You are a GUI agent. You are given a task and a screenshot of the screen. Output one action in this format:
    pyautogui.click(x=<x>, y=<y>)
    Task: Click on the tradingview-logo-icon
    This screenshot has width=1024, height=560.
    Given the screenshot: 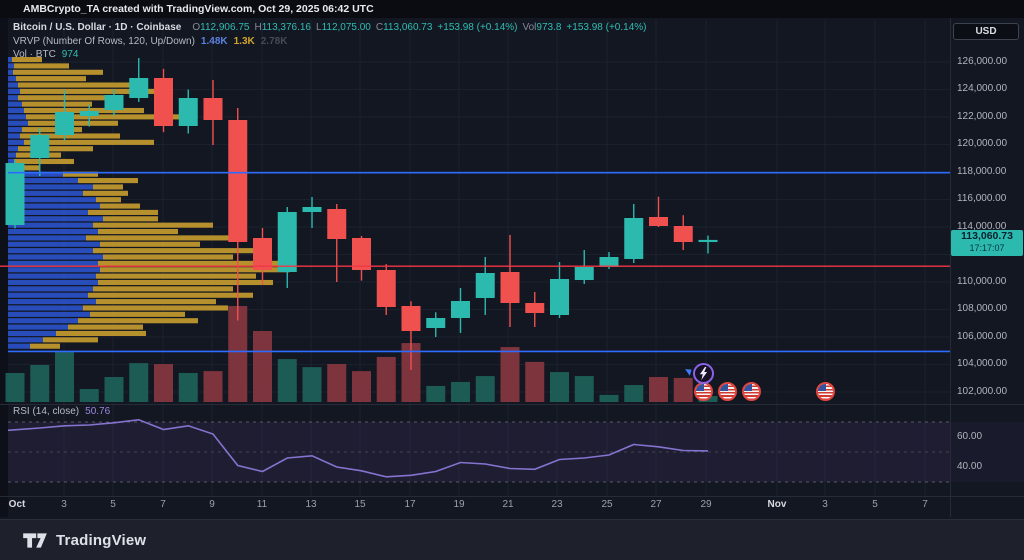 What is the action you would take?
    pyautogui.click(x=35, y=540)
    